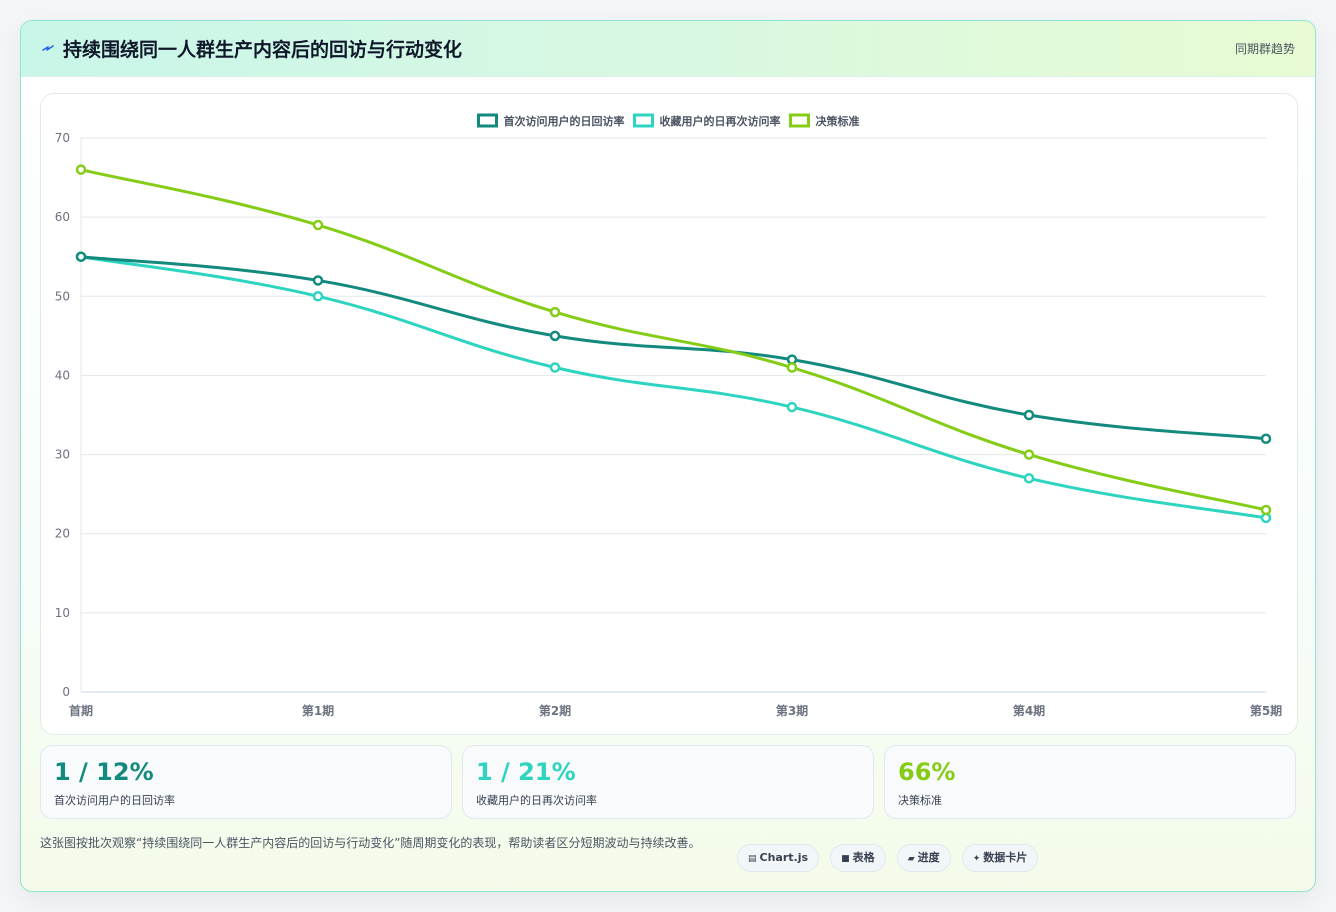 This screenshot has height=912, width=1336. What do you see at coordinates (792, 710) in the screenshot?
I see `x-tick-label: 第3期` at bounding box center [792, 710].